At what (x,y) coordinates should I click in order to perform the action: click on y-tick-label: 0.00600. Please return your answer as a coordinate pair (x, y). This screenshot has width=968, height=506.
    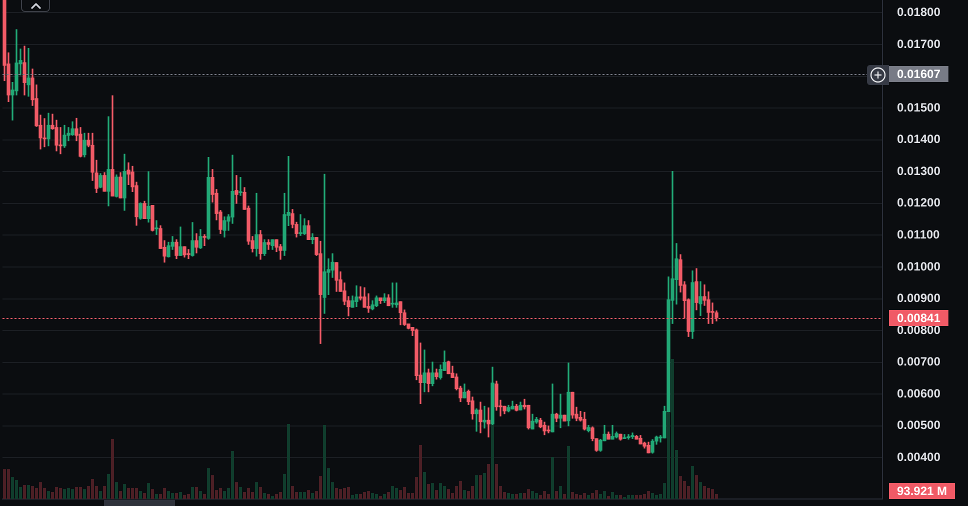
    Looking at the image, I should click on (919, 393).